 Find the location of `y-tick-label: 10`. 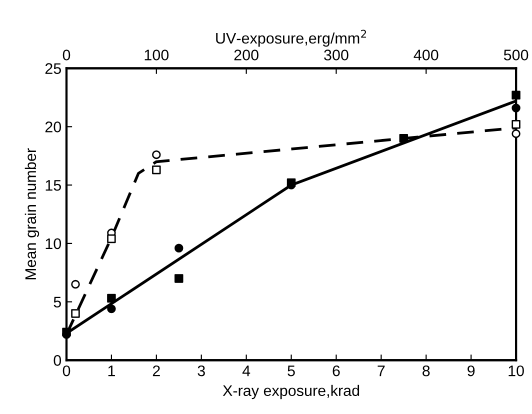

y-tick-label: 10 is located at coordinates (54, 244).